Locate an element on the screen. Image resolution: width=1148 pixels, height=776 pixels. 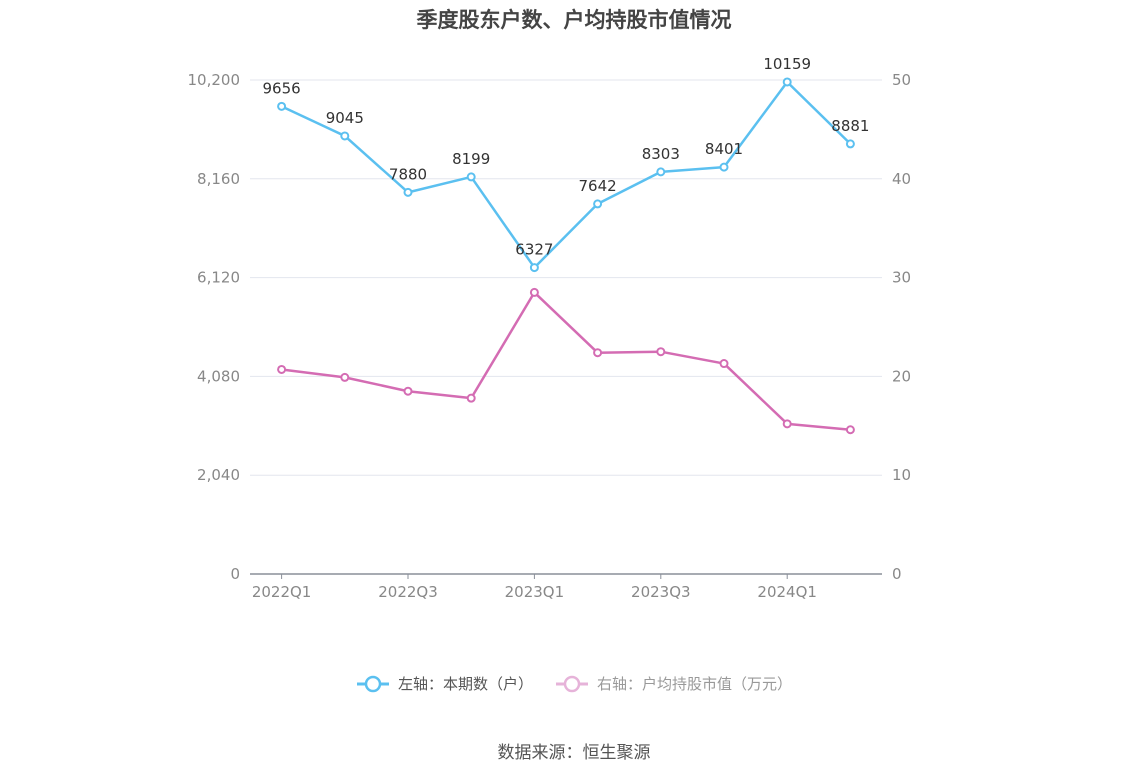
chart-title: 季度股东户数、户均持股市值情况 is located at coordinates (574, 20).